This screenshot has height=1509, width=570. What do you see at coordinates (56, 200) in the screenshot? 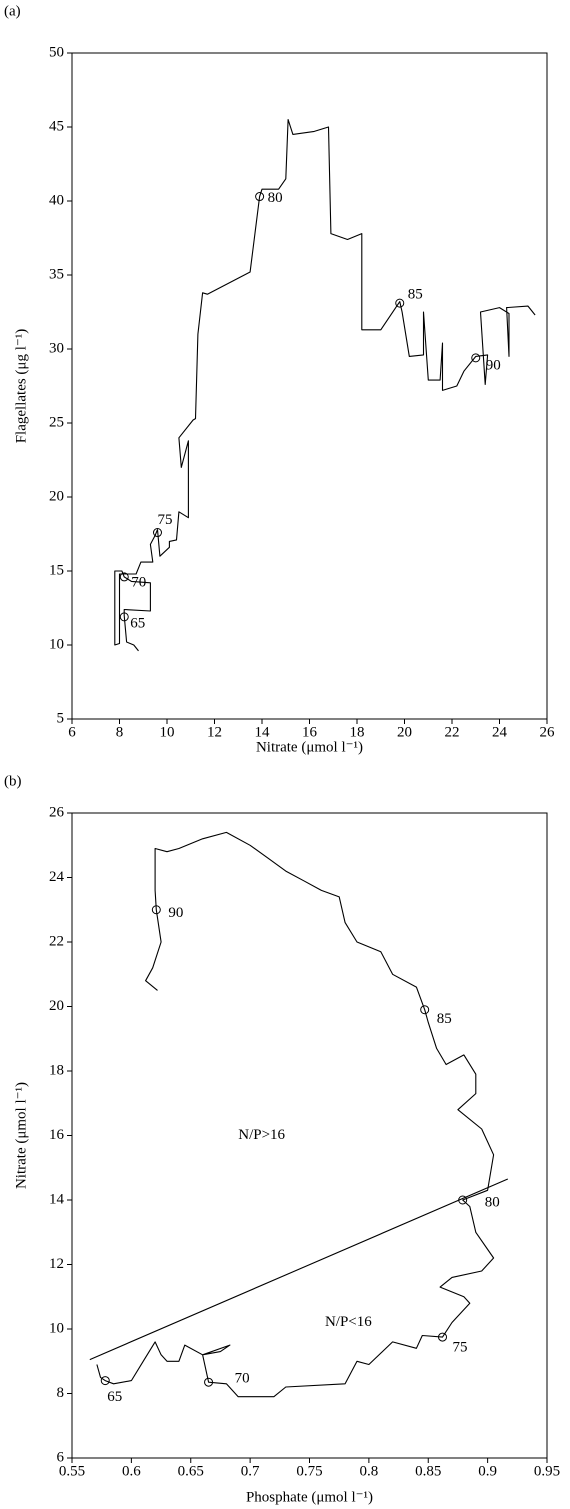
I see `y-tick-label: 40` at bounding box center [56, 200].